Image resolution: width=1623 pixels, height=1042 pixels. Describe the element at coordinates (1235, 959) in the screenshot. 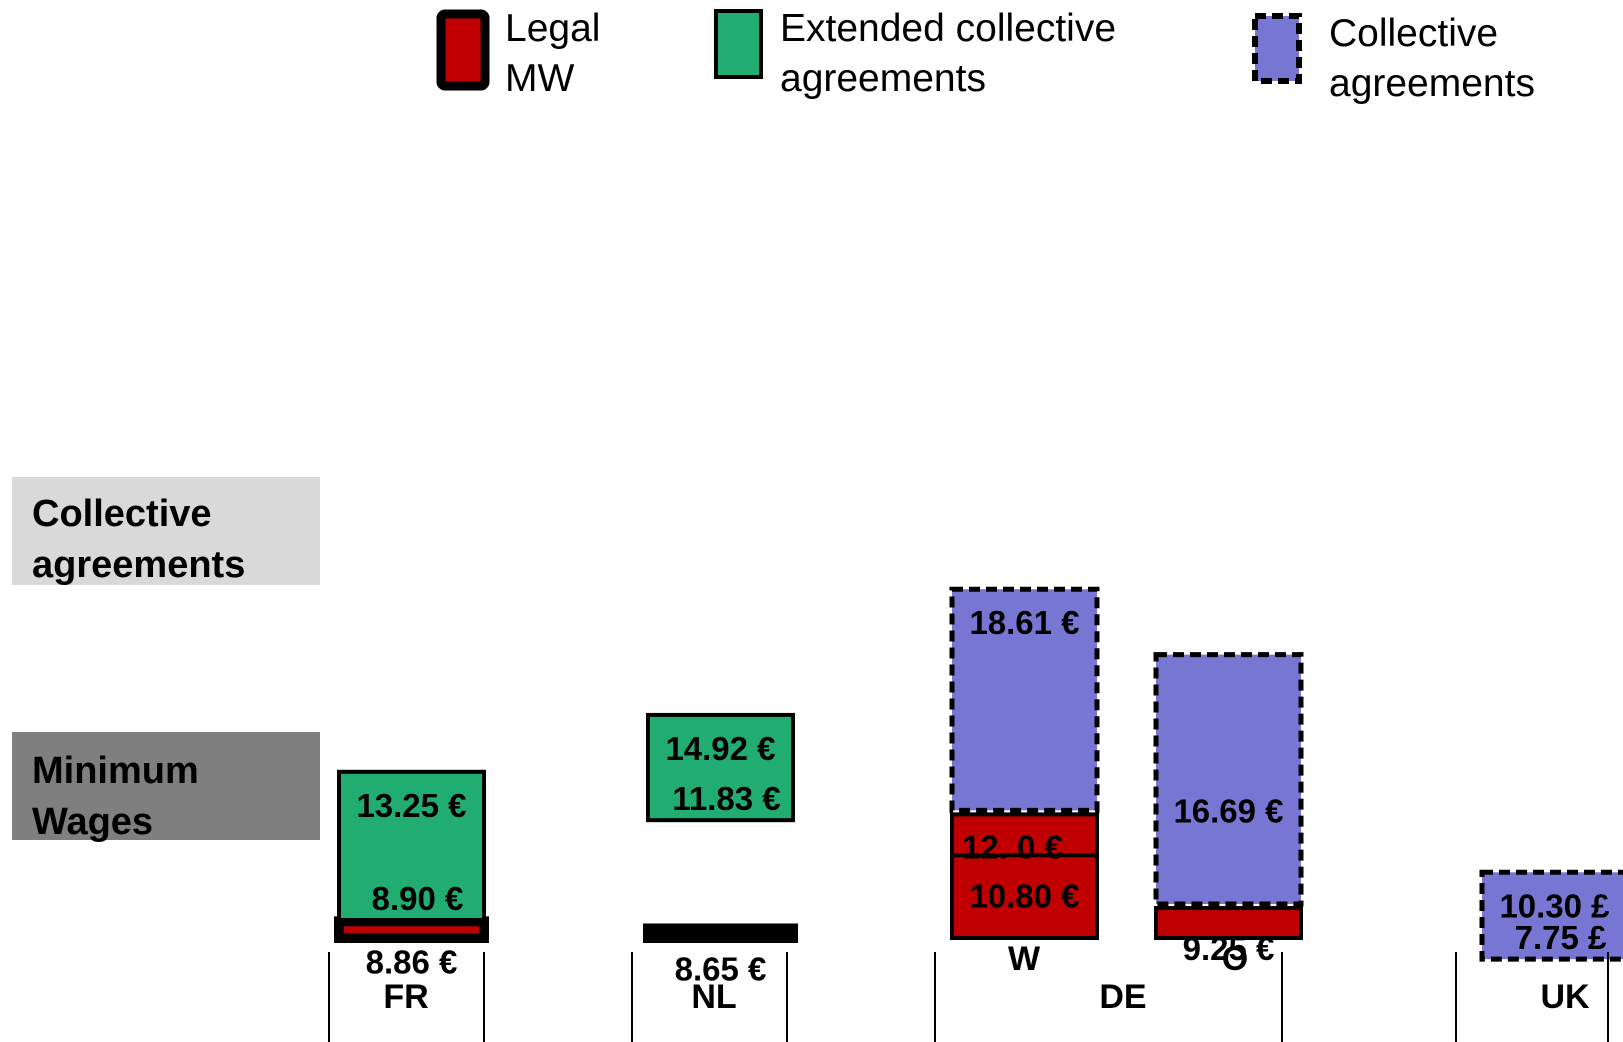

I see `axis-subcategory-de-o: O` at that location.